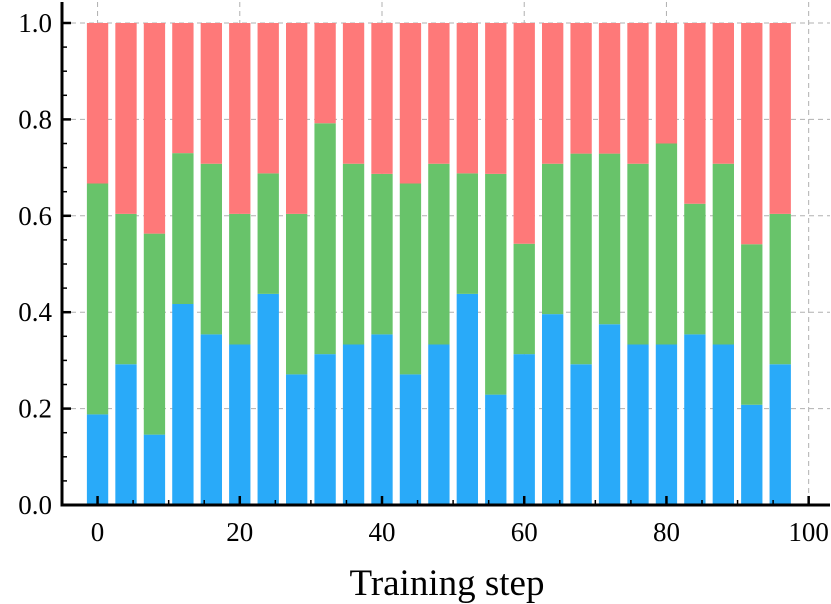 The width and height of the screenshot is (831, 604). What do you see at coordinates (382, 532) in the screenshot?
I see `x-tick-label: 40` at bounding box center [382, 532].